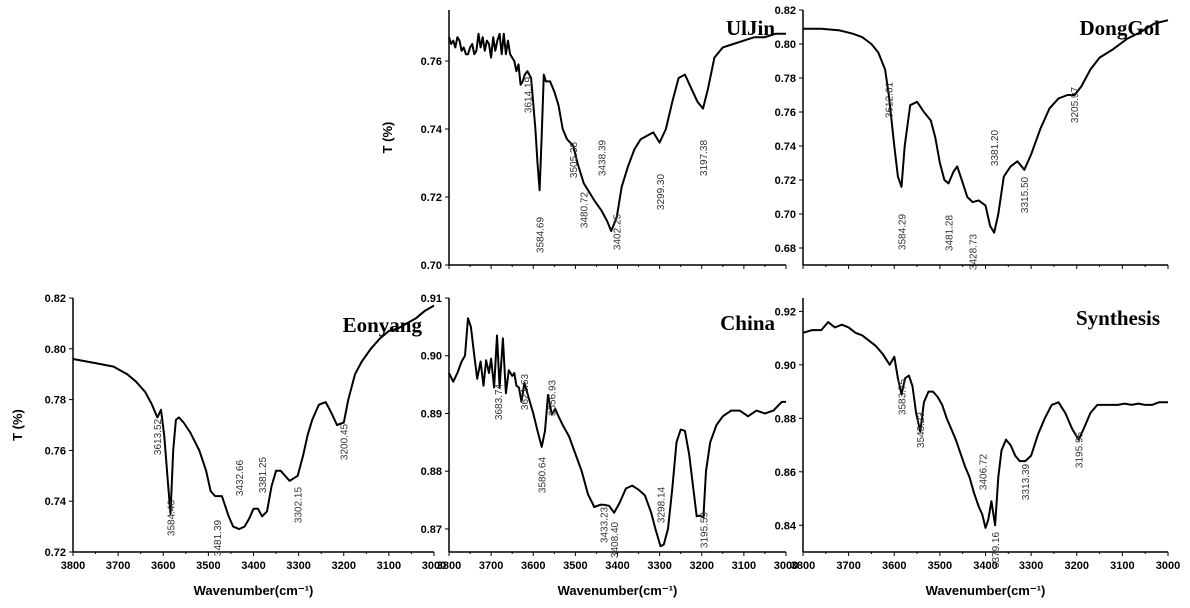 Image resolution: width=1190 pixels, height=608 pixels. What do you see at coordinates (747, 323) in the screenshot?
I see `panel-title-china: China` at bounding box center [747, 323].